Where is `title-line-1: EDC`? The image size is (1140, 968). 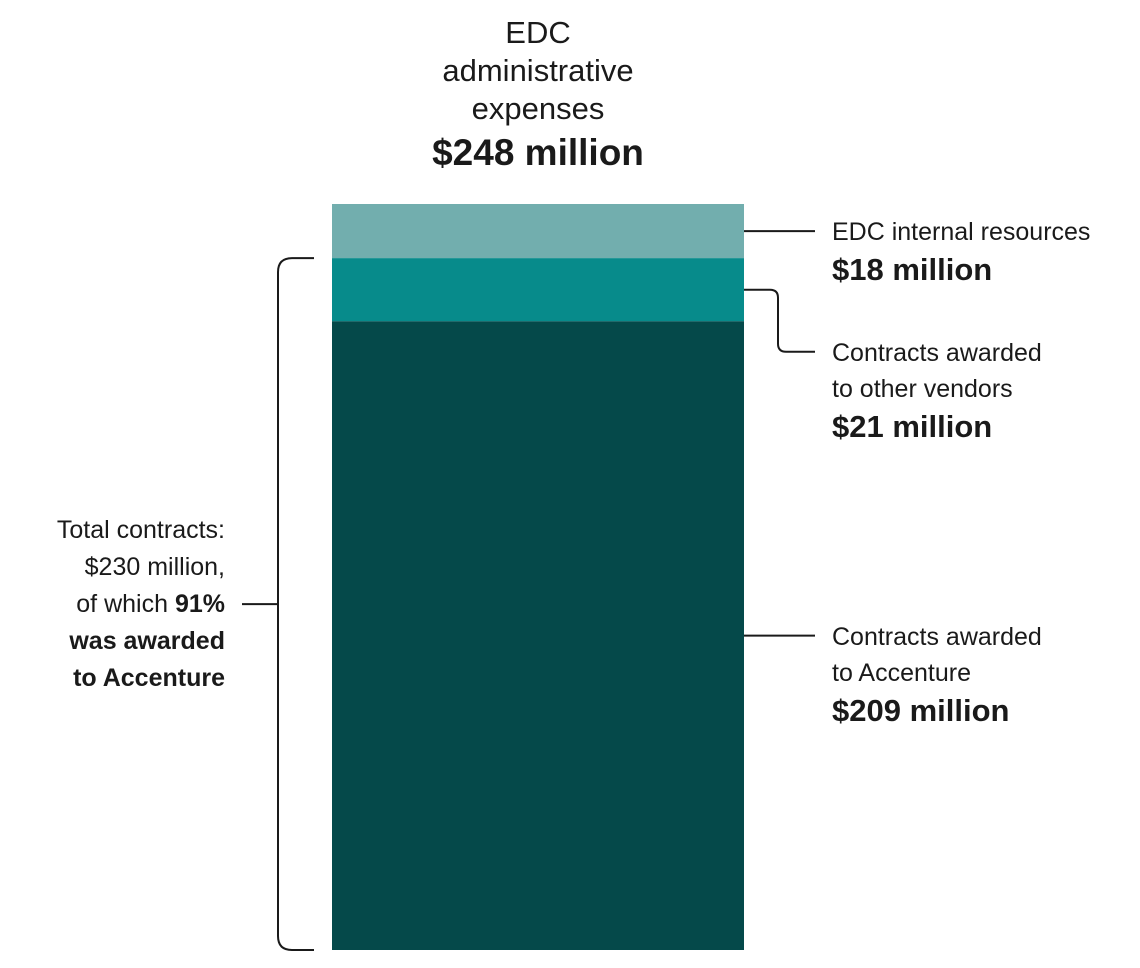 title-line-1: EDC is located at coordinates (538, 32).